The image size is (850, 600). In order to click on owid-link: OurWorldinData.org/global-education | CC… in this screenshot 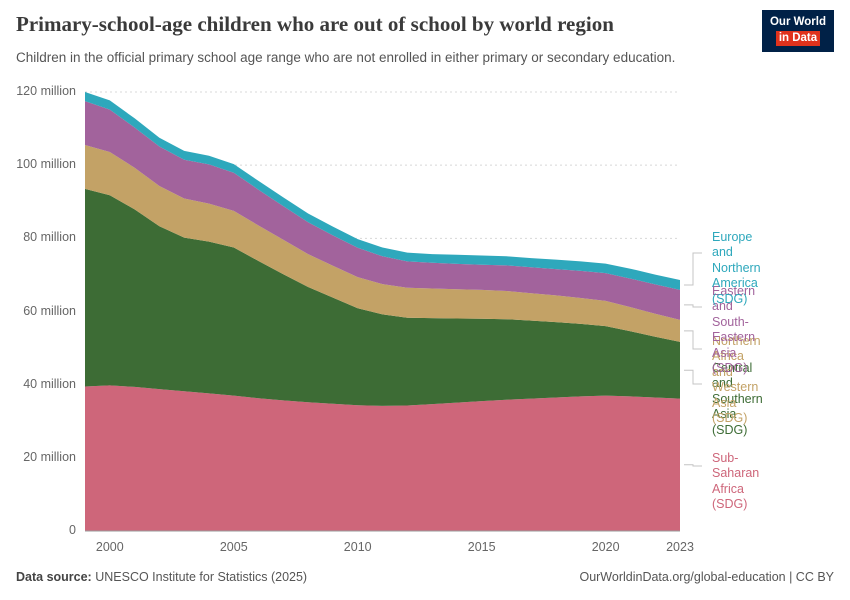, I will do `click(706, 577)`.